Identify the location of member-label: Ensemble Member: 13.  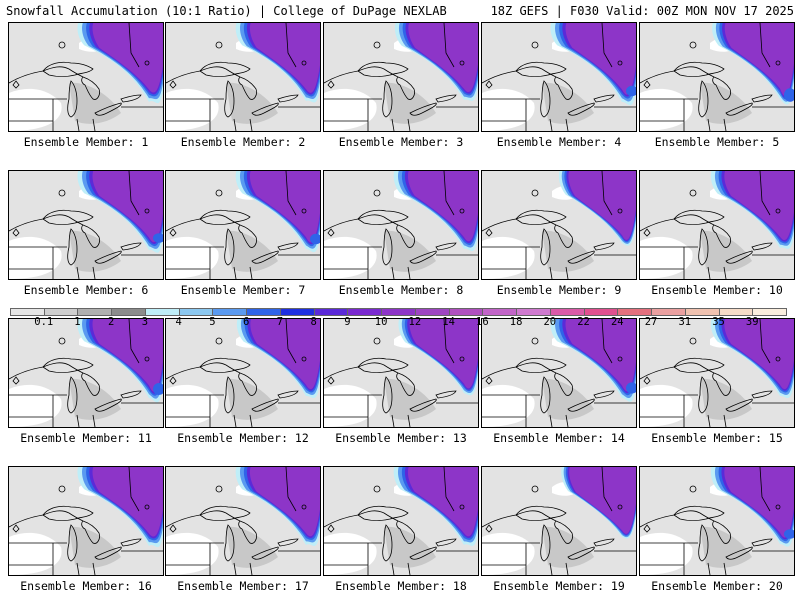
(401, 438).